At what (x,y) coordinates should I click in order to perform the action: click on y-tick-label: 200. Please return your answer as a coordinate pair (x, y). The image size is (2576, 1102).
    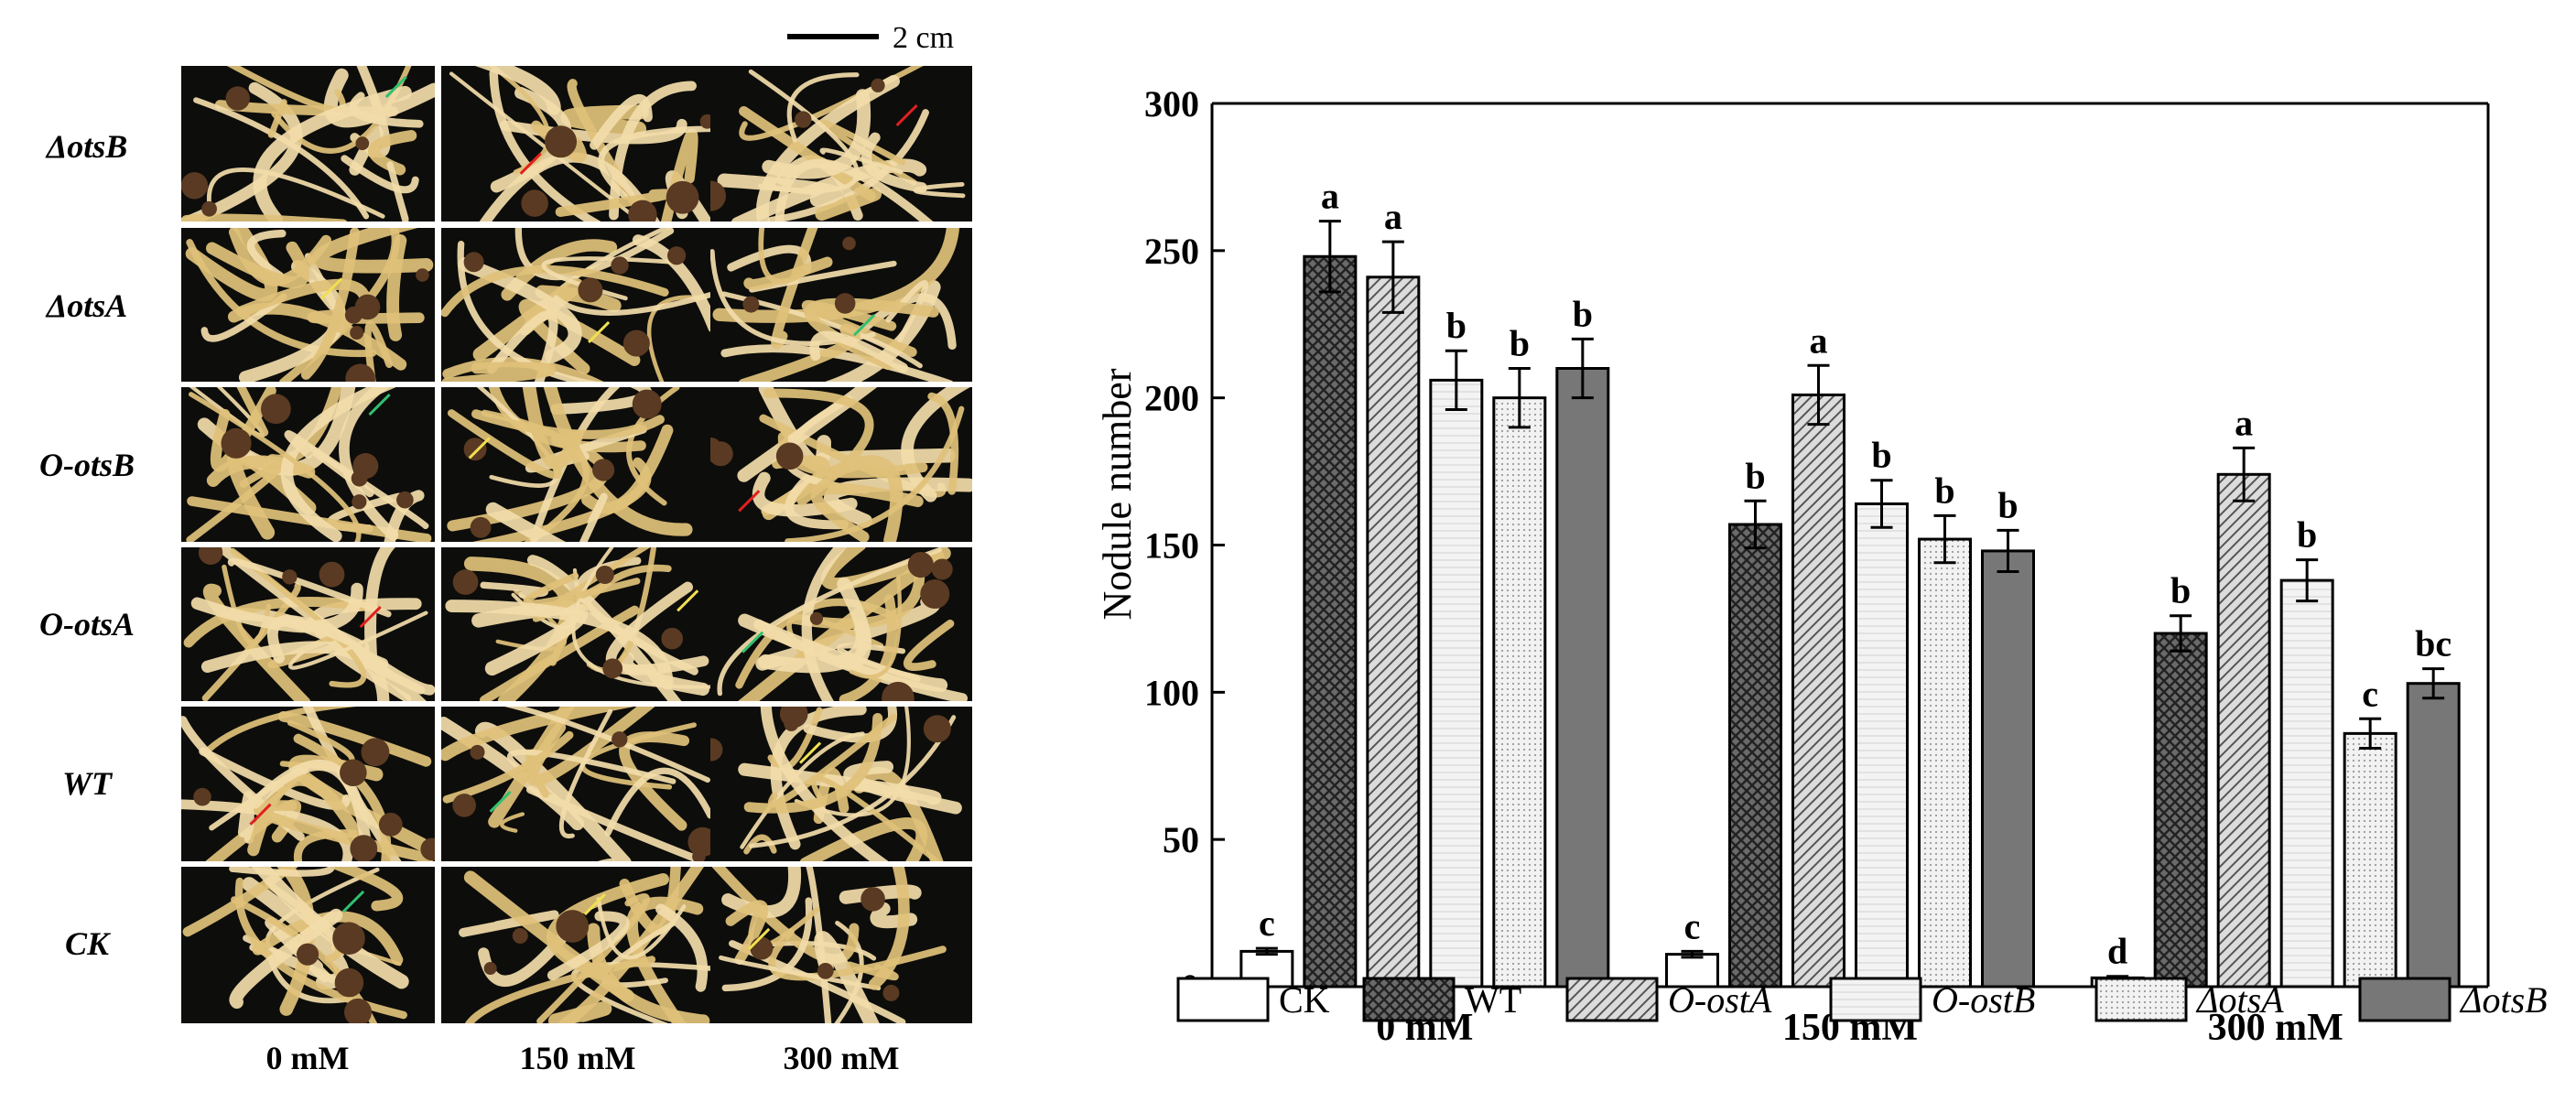
    Looking at the image, I should click on (1171, 398).